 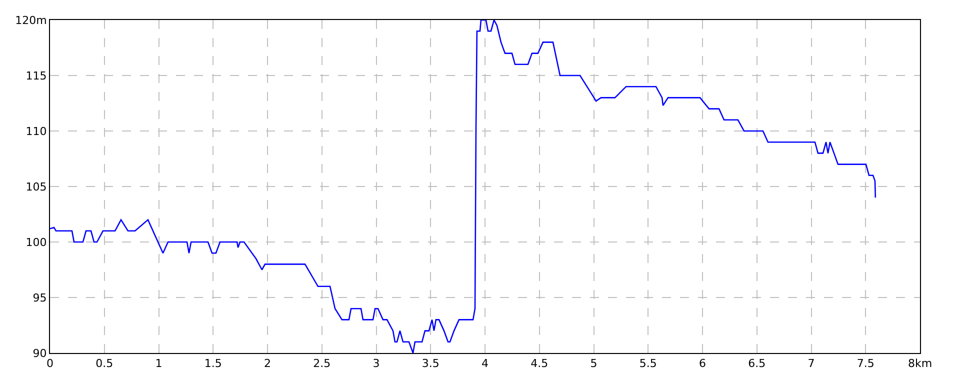 What do you see at coordinates (213, 363) in the screenshot?
I see `x-tick-label: 1.5` at bounding box center [213, 363].